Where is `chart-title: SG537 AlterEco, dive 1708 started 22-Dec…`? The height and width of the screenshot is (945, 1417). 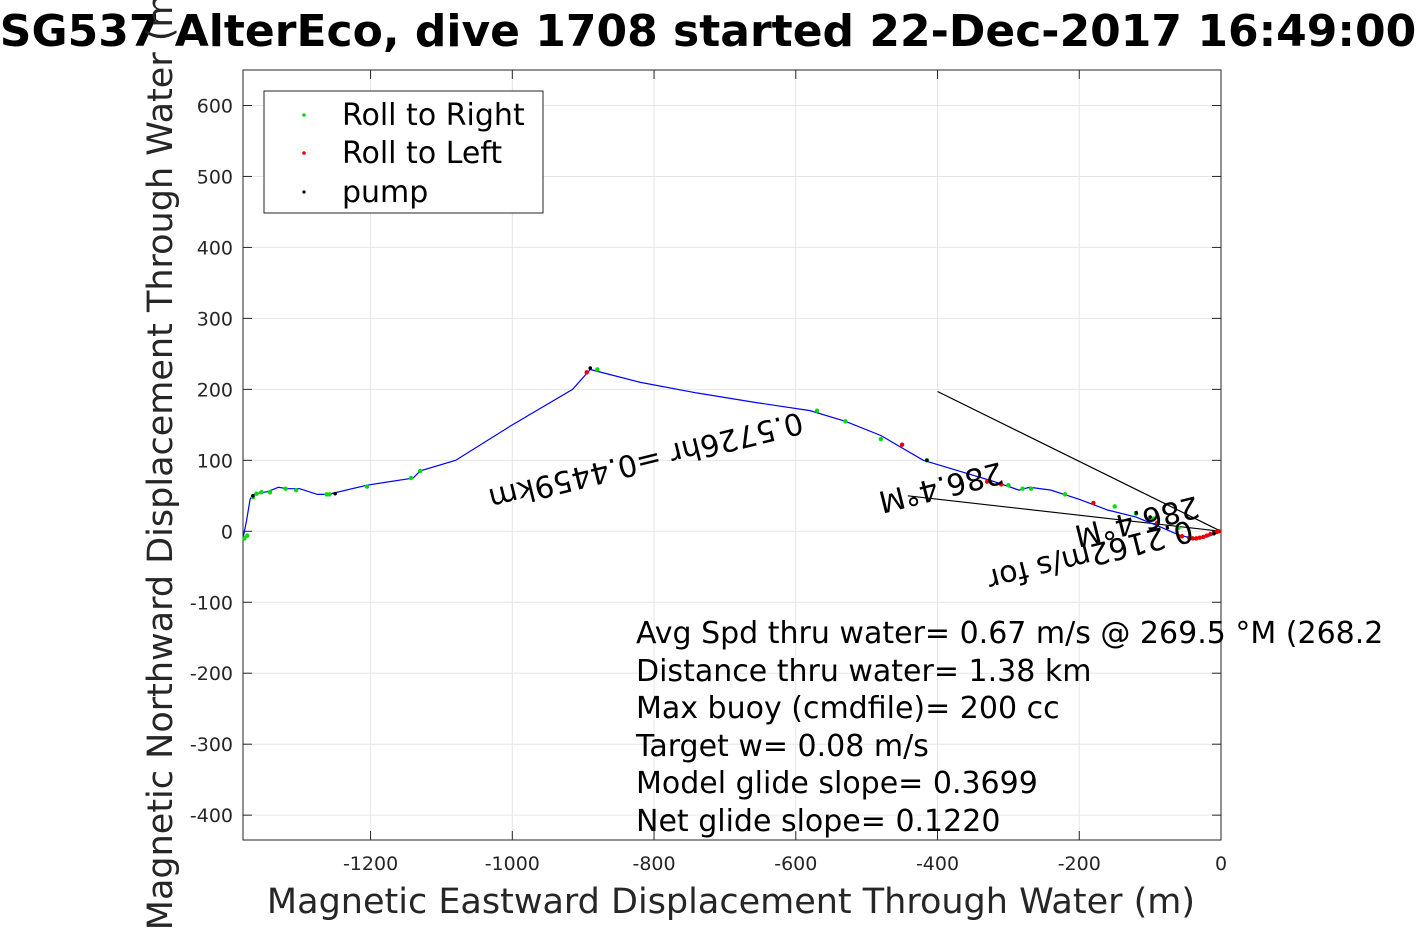 chart-title: SG537 AlterEco, dive 1708 started 22-Dec… is located at coordinates (708, 31).